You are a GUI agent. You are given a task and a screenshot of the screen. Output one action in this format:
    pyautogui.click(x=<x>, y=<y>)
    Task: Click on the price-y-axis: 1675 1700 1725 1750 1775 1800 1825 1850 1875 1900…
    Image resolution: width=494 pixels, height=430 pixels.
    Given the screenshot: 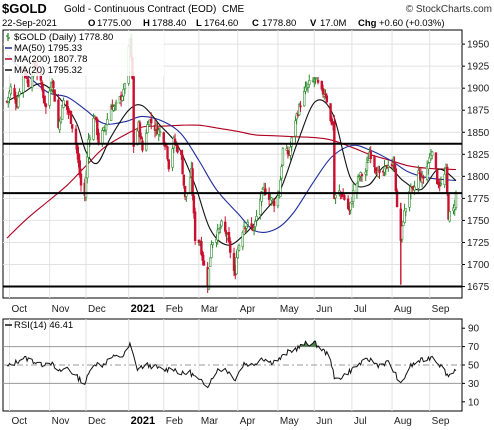 What is the action you would take?
    pyautogui.click(x=476, y=166)
    